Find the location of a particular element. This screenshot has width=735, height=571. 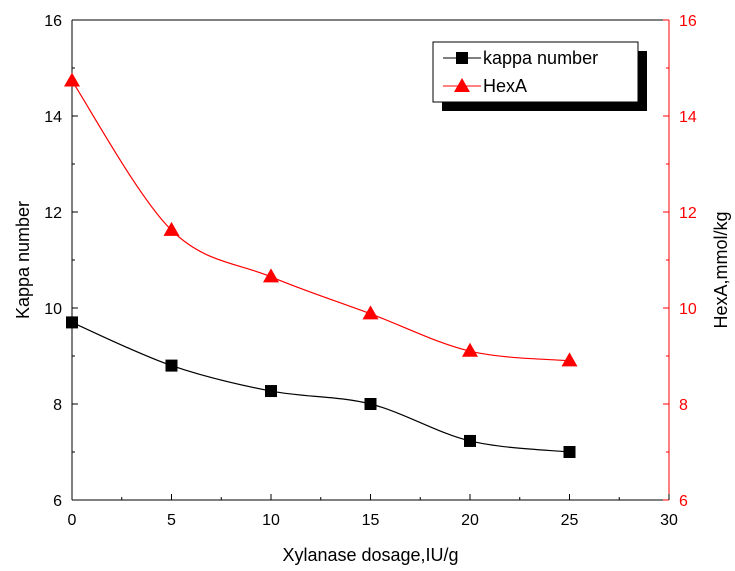

y2-tick-label: 8 is located at coordinates (683, 405).